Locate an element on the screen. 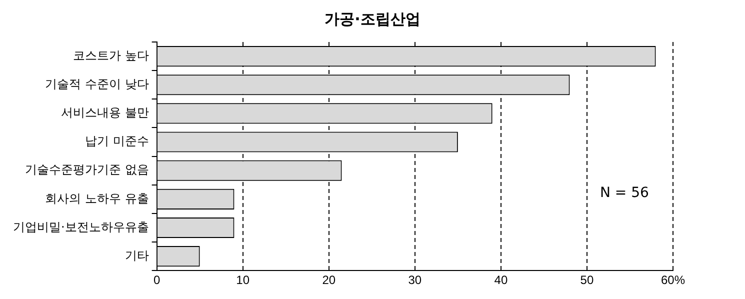 The image size is (745, 299). x-tick-label: 60% is located at coordinates (673, 280).